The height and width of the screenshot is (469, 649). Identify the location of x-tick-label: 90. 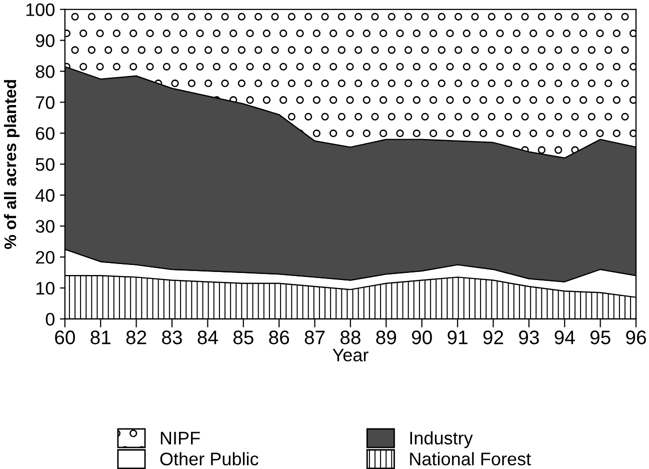
(422, 337).